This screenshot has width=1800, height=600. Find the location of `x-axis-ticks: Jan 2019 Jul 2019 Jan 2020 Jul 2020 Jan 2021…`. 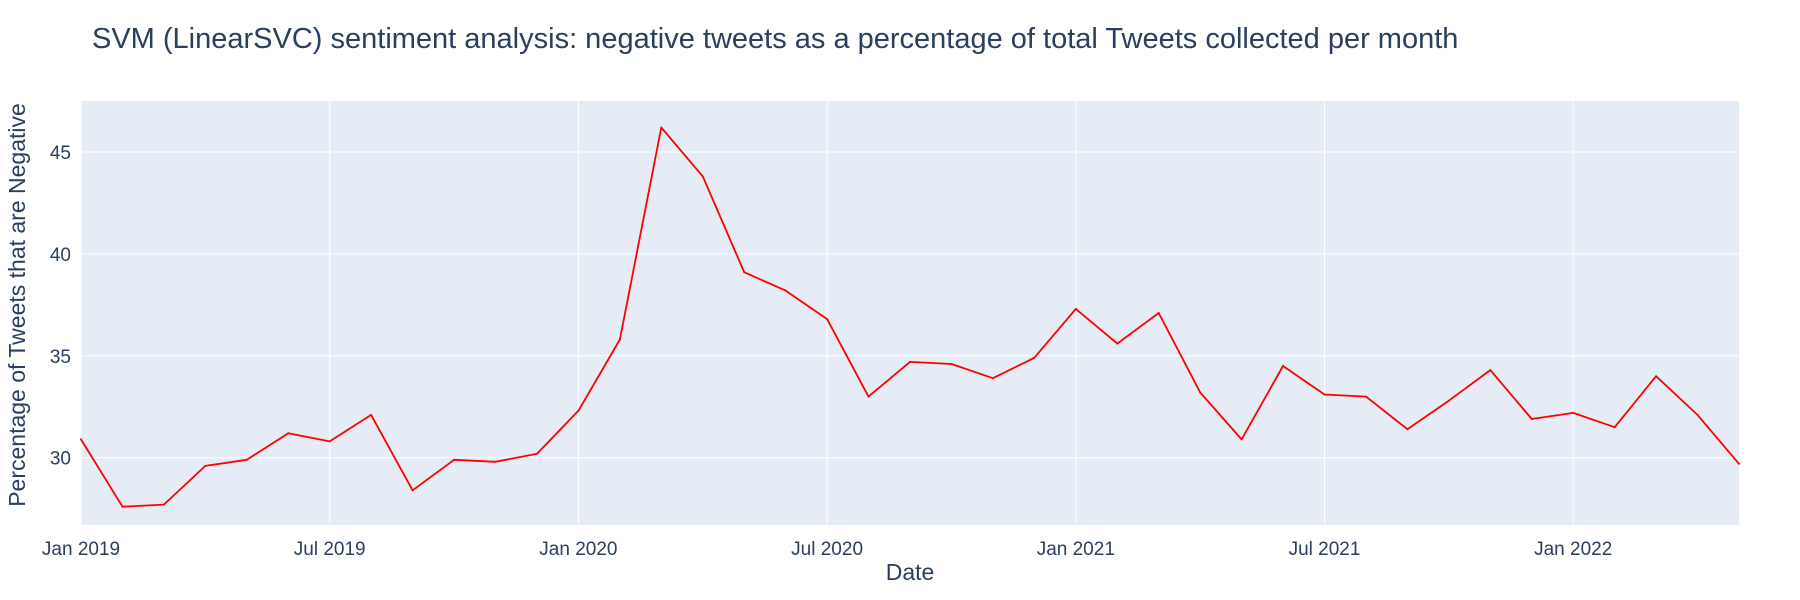

x-axis-ticks: Jan 2019 Jul 2019 Jan 2020 Jul 2020 Jan 2021… is located at coordinates (827, 549).